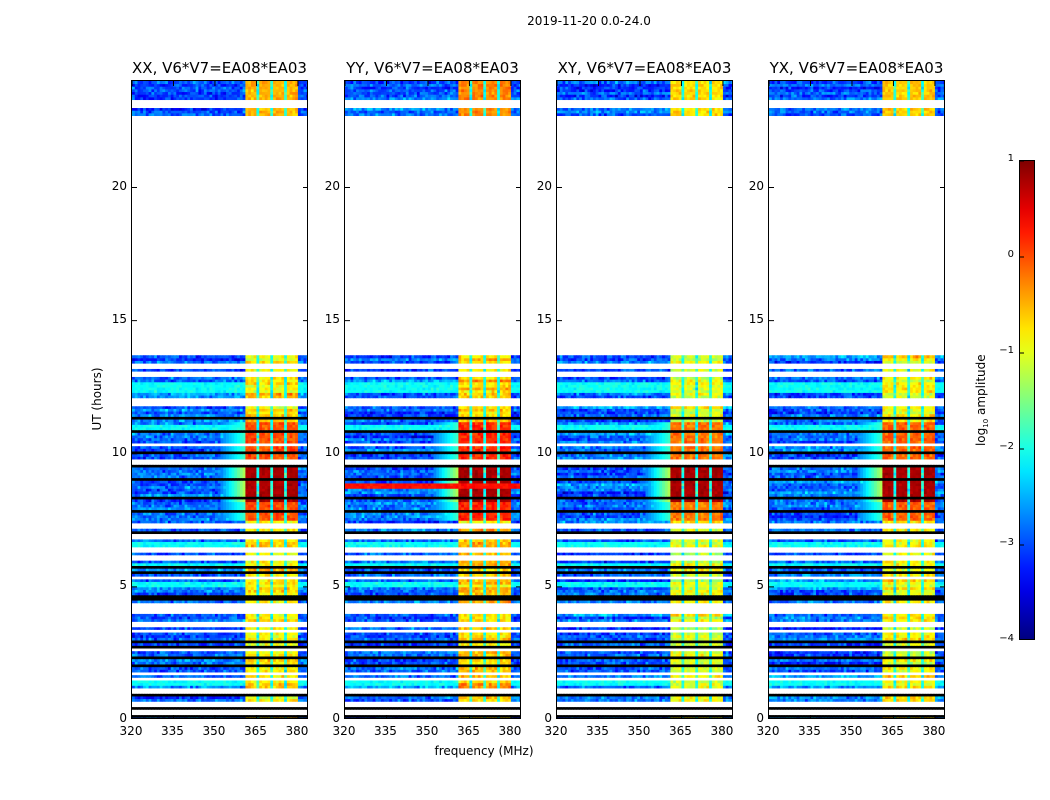 This screenshot has width=1050, height=800. What do you see at coordinates (1004, 638) in the screenshot?
I see `colorbar-tick-label: −4` at bounding box center [1004, 638].